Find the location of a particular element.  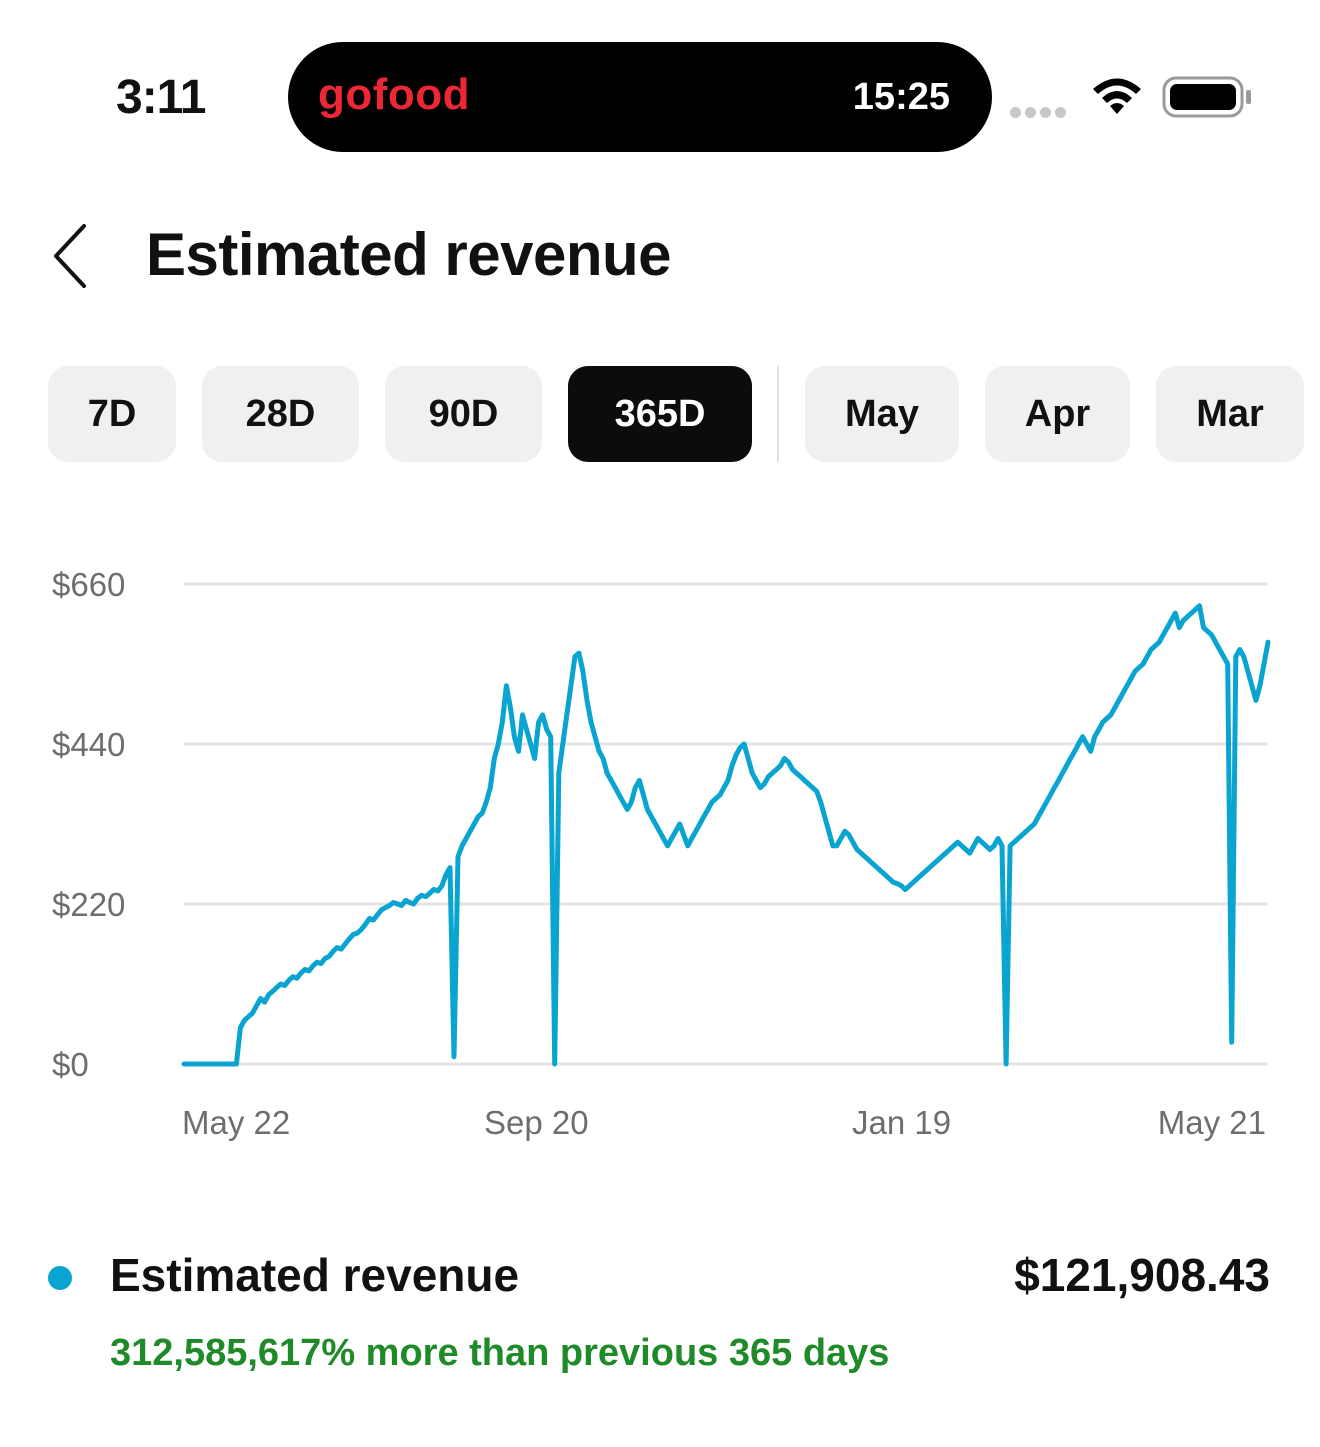

x-tick-label: May 22 is located at coordinates (236, 1122).